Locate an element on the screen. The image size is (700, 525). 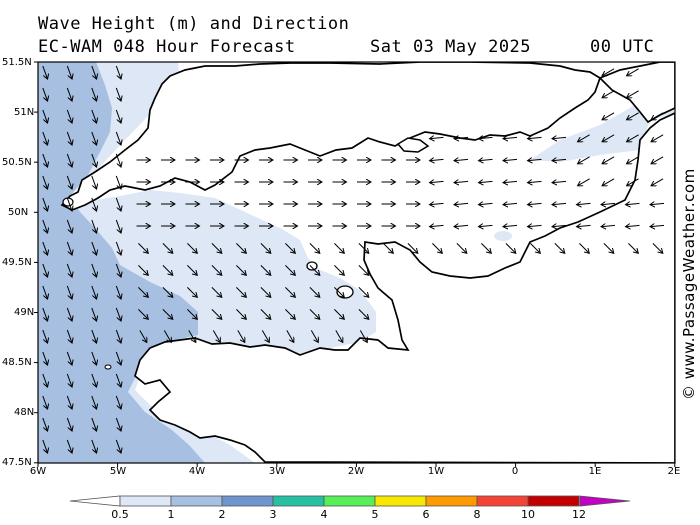
map-title: Wave Height (m) and Direction is located at coordinates (194, 24).